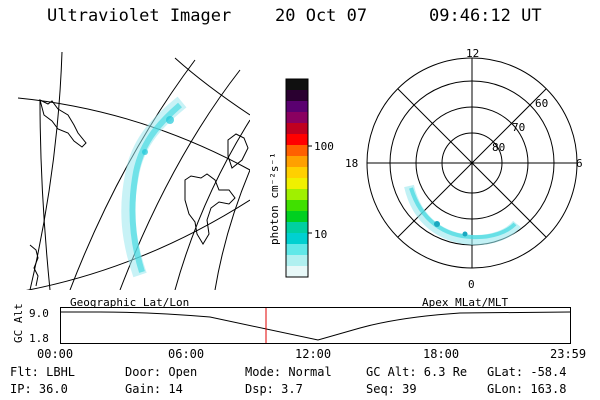 This screenshot has height=400, width=600. I want to click on time-axis-label: 12:00, so click(313, 354).